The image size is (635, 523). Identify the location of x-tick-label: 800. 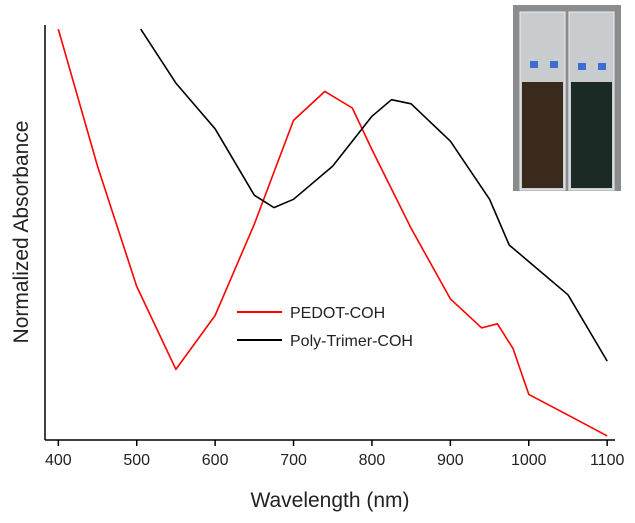
(372, 460).